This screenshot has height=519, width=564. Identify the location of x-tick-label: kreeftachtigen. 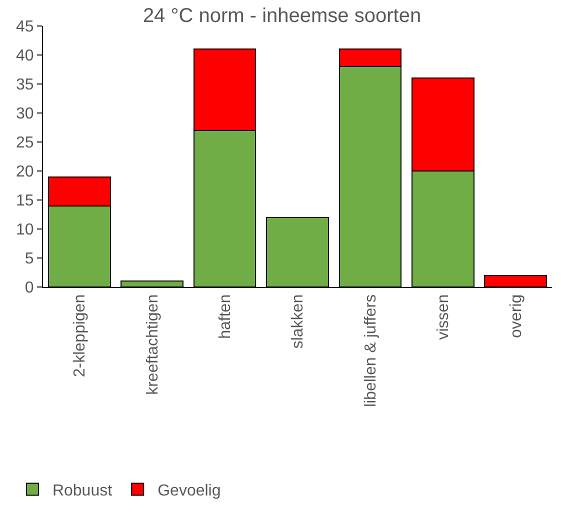
(153, 344).